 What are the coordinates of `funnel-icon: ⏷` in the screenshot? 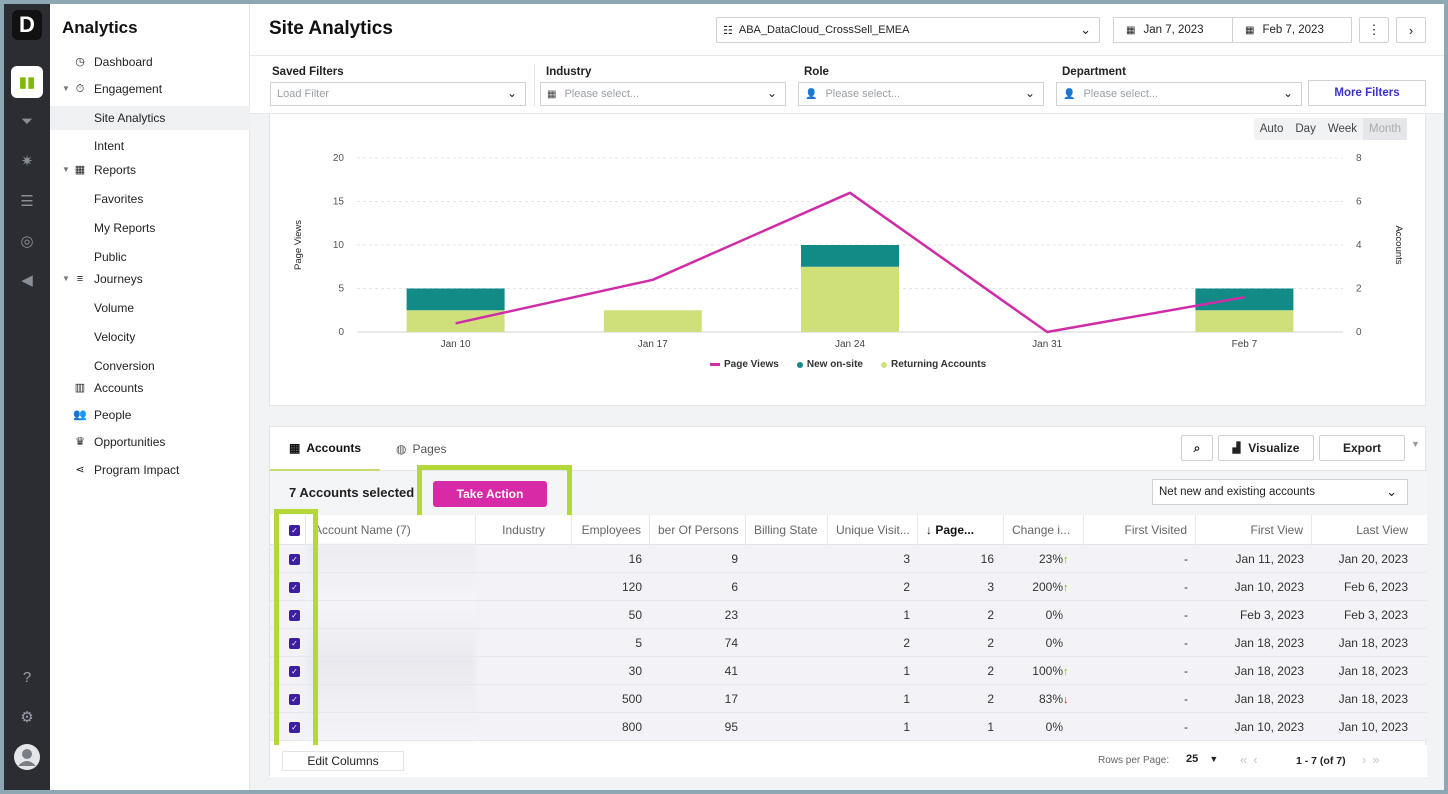 It's located at (26, 121).